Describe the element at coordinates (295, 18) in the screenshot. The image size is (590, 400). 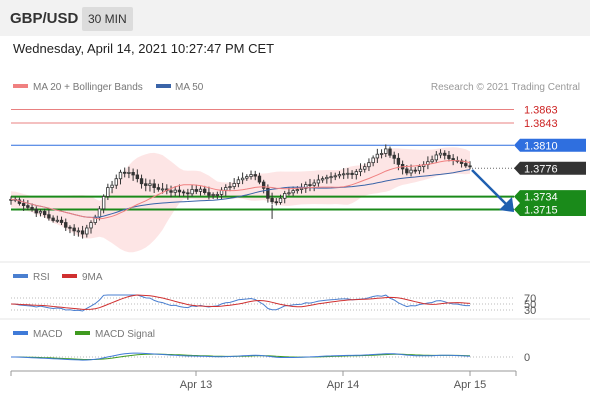
I see `header-bar: GBP/USD 30 MIN` at that location.